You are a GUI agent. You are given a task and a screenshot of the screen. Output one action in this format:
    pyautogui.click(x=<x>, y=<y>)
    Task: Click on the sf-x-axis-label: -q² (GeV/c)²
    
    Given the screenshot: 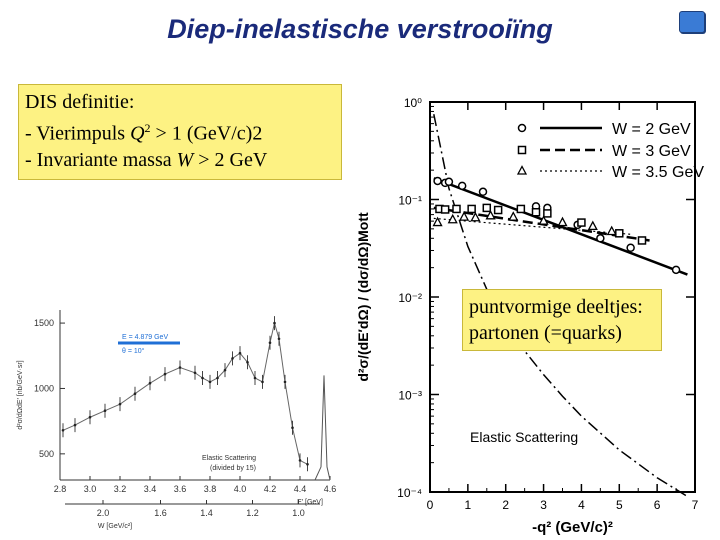 What is the action you would take?
    pyautogui.click(x=572, y=527)
    